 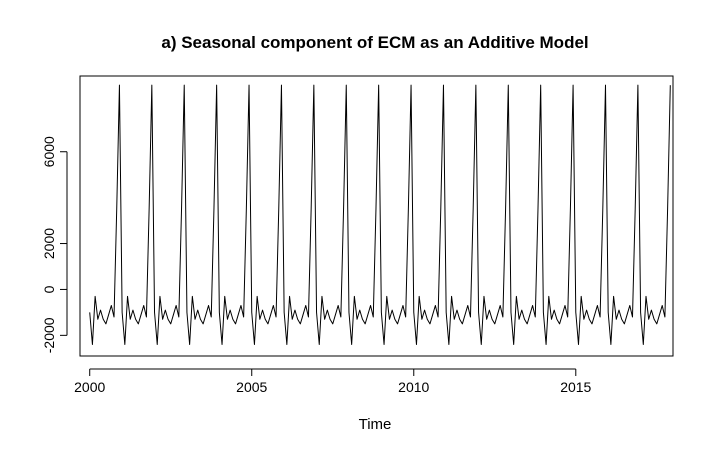 I want to click on x-tick-label: 2010, so click(x=413, y=387).